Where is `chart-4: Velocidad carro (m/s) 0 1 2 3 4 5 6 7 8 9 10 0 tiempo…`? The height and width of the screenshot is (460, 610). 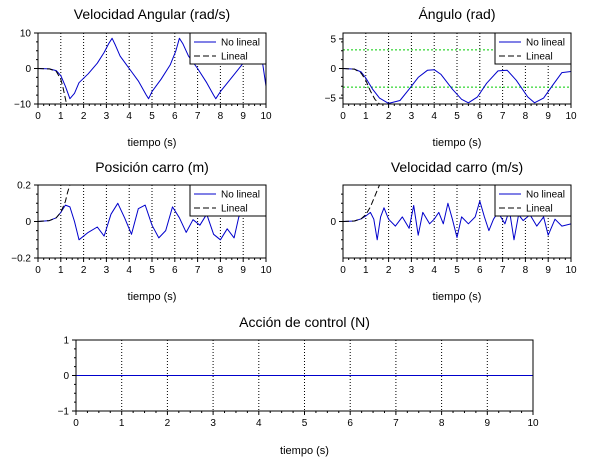 chart-4: Velocidad carro (m/s) 0 1 2 3 4 5 6 7 8 9 10 0 tiempo… is located at coordinates (453, 231).